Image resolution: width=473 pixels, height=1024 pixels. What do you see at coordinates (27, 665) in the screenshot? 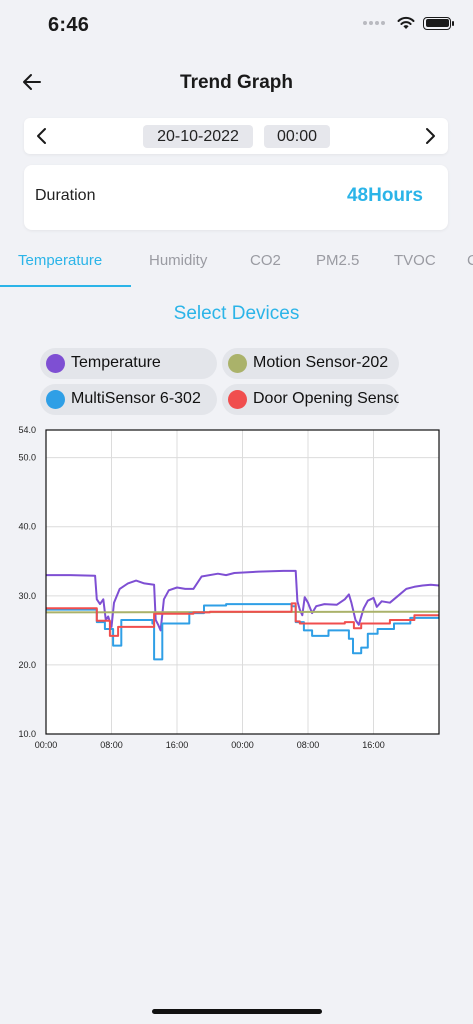
I see `y-tick-label: 20.0` at bounding box center [27, 665].